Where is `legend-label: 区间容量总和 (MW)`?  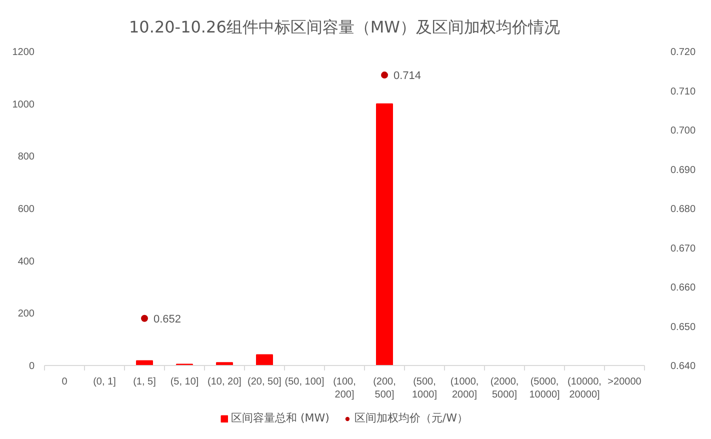 legend-label: 区间容量总和 (MW) is located at coordinates (280, 418).